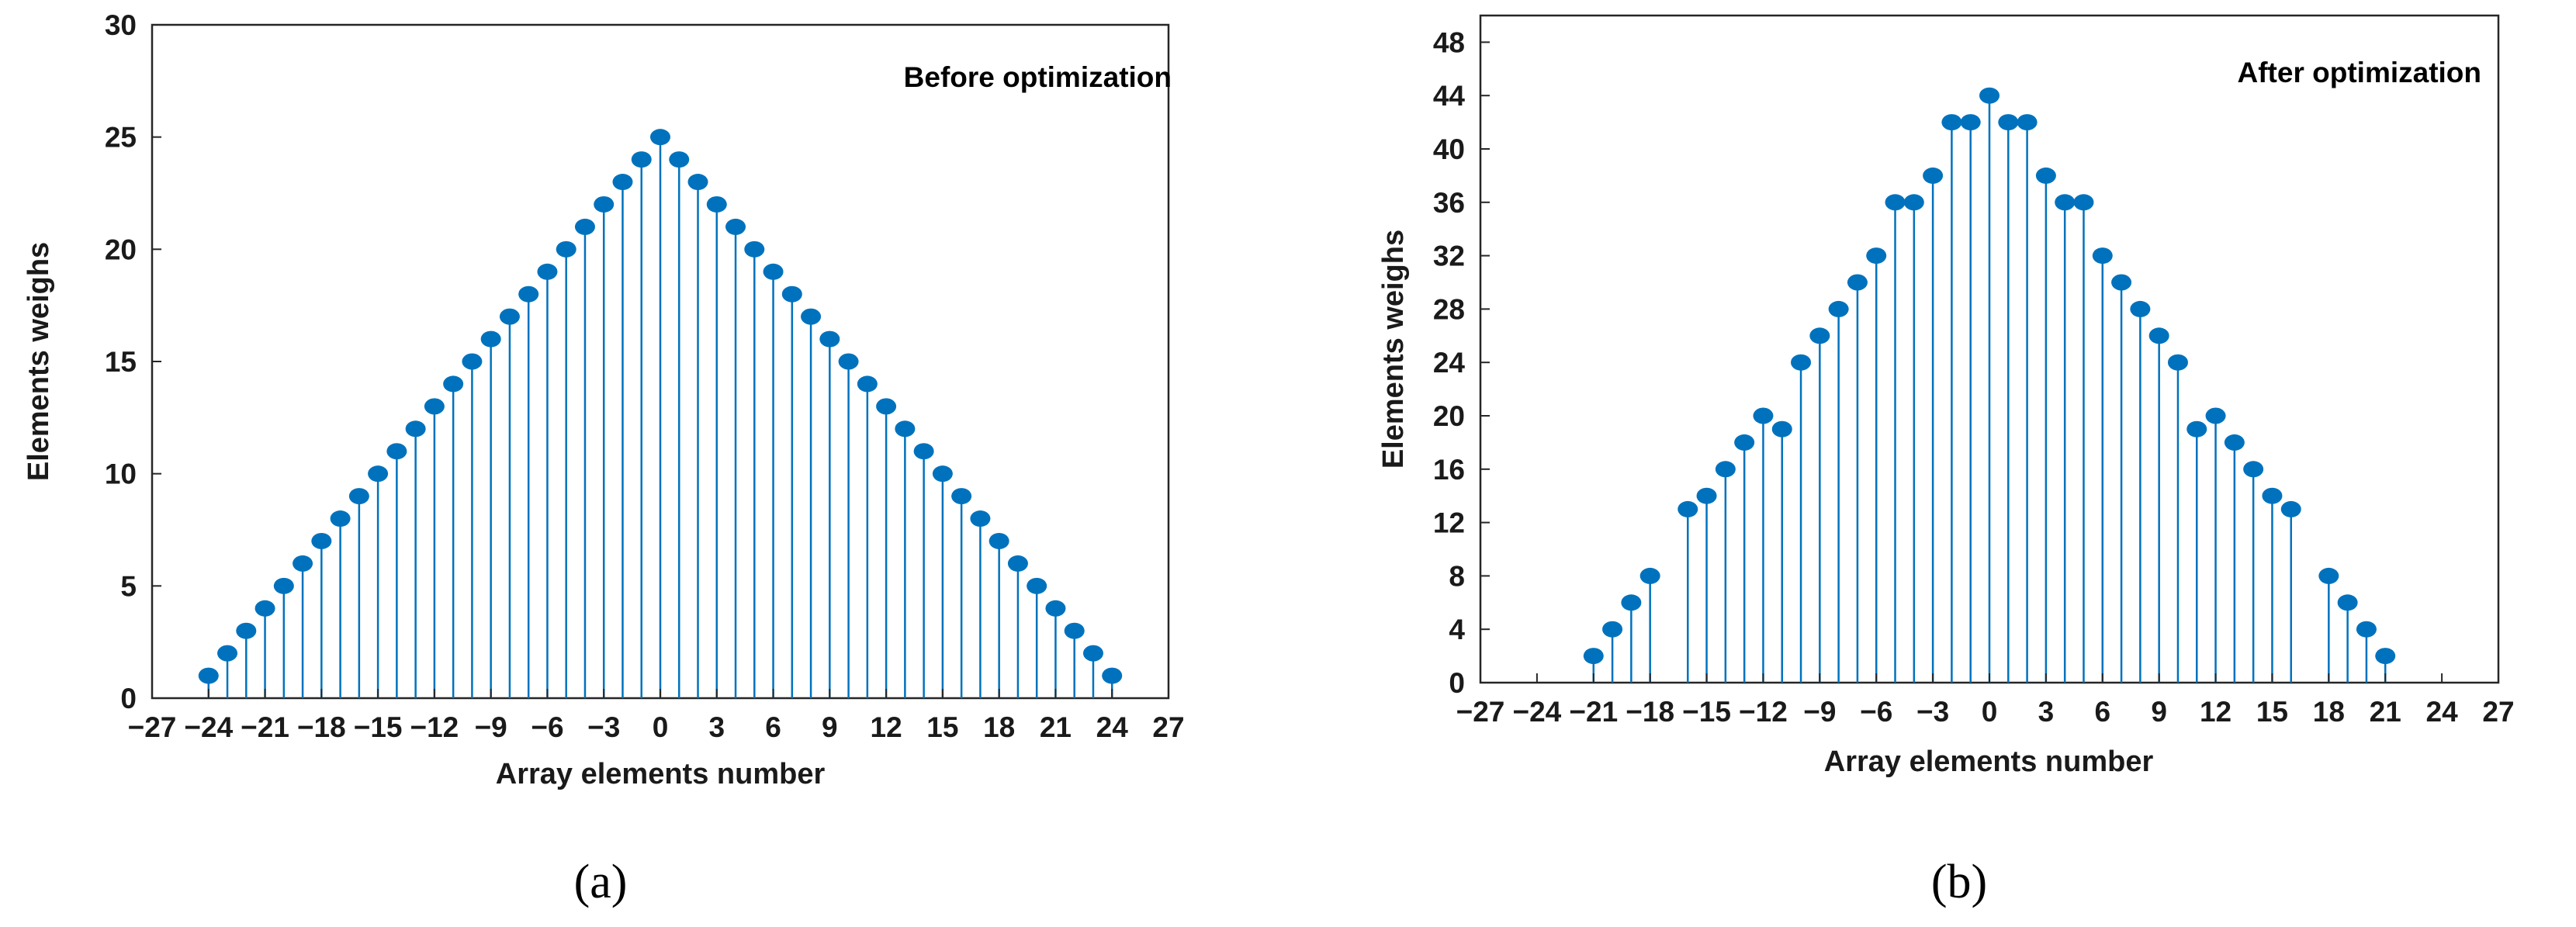  Describe the element at coordinates (661, 774) in the screenshot. I see `chart-a-xlabel: Array elements number` at that location.